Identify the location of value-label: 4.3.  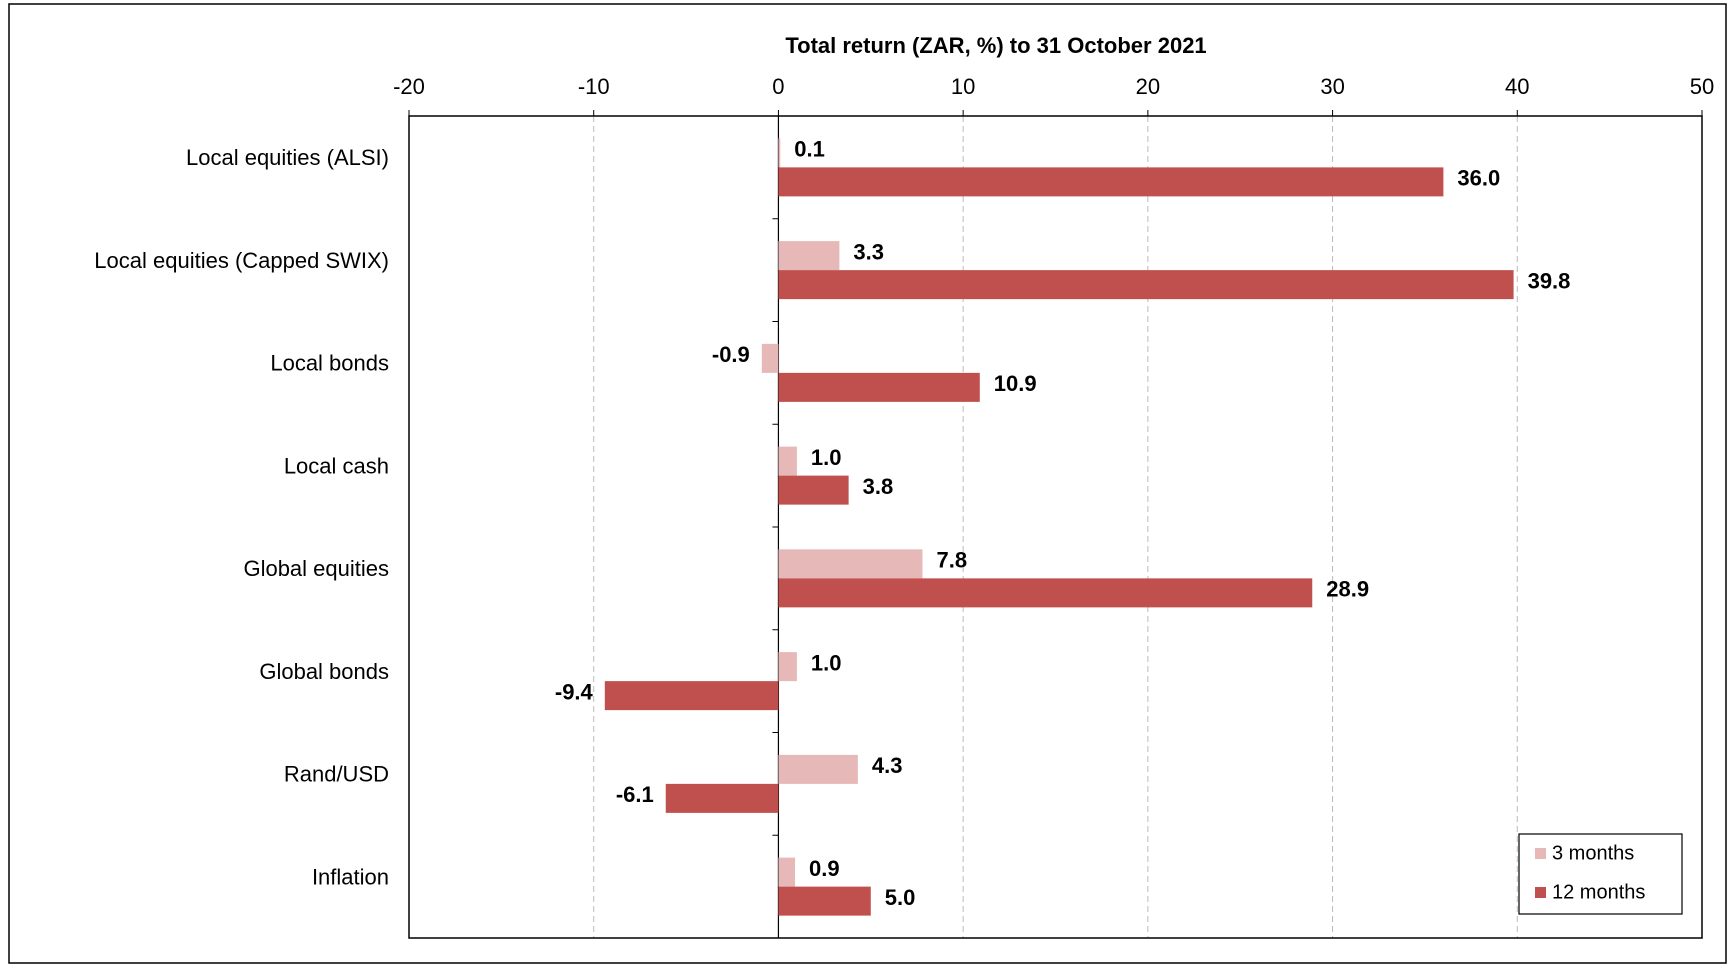
(887, 765).